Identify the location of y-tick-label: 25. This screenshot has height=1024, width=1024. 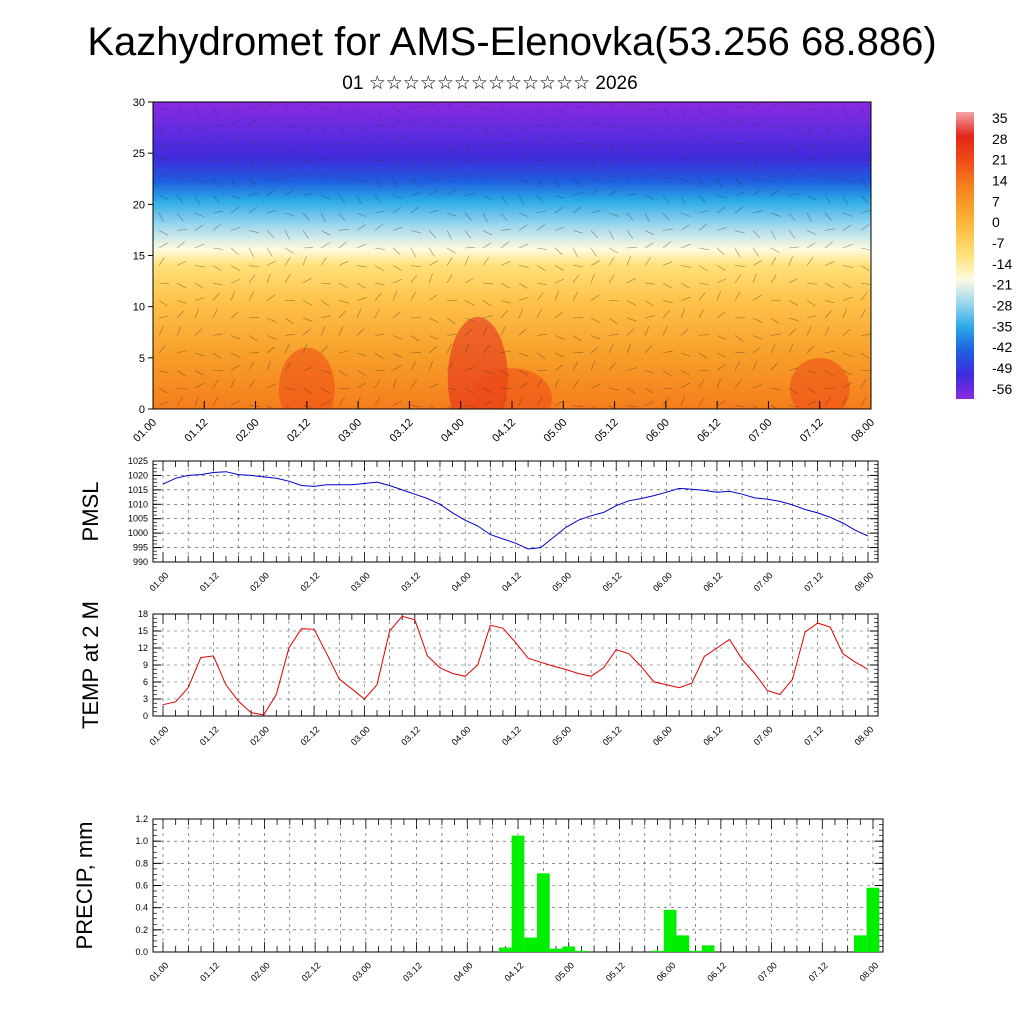
(139, 154).